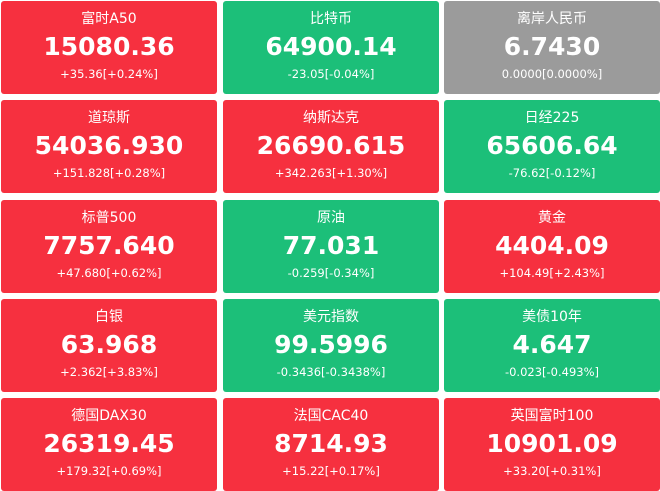 Image resolution: width=660 pixels, height=491 pixels. I want to click on tile-change: +33.20[+0.31%], so click(552, 471).